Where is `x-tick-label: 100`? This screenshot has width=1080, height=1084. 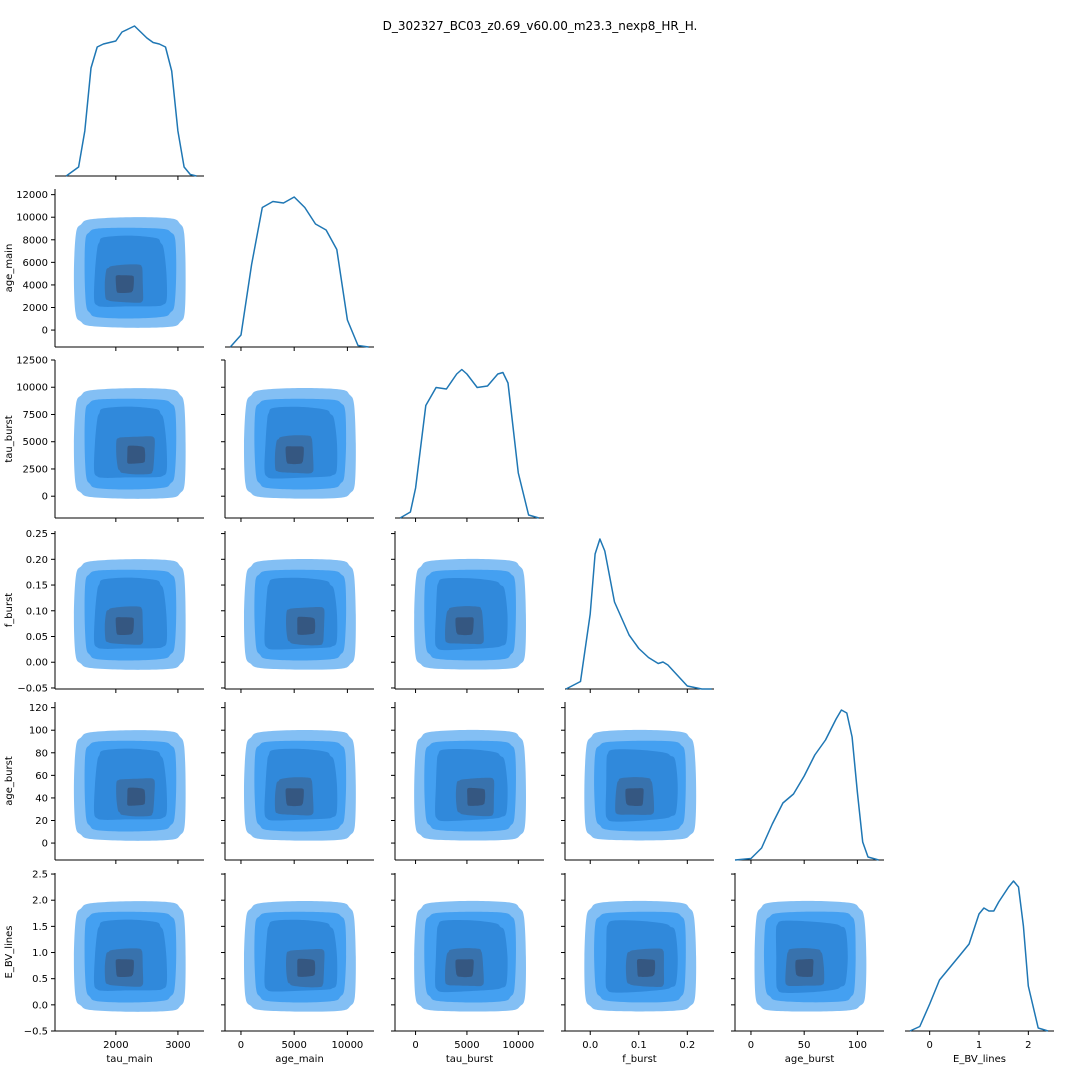 x-tick-label: 100 is located at coordinates (857, 1045).